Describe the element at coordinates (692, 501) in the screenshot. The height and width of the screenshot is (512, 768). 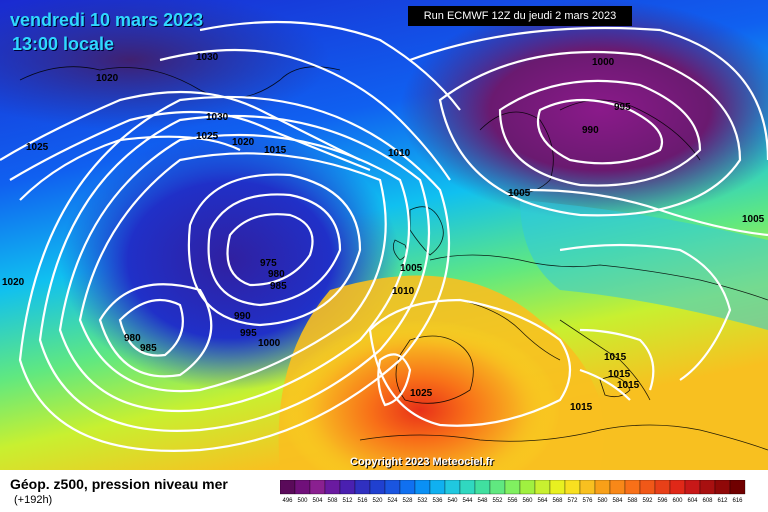
I see `colorbar-tick-label: 604` at that location.